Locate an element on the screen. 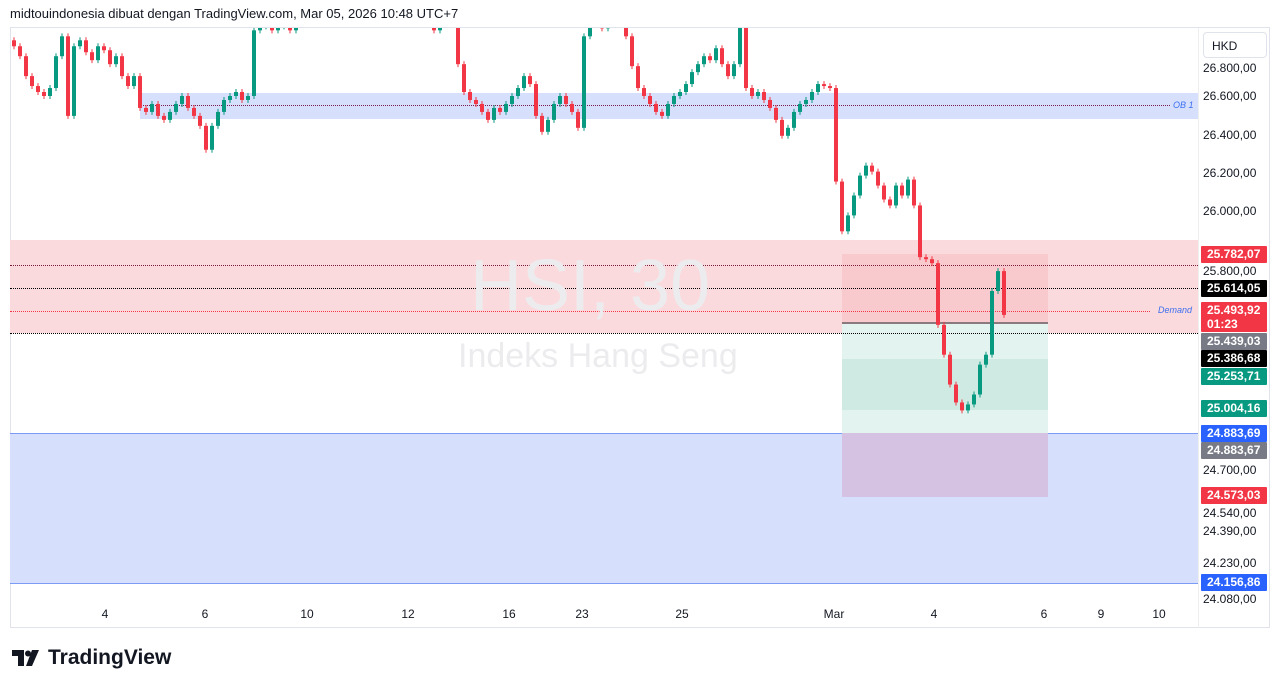  position-target-inner is located at coordinates (945, 384).